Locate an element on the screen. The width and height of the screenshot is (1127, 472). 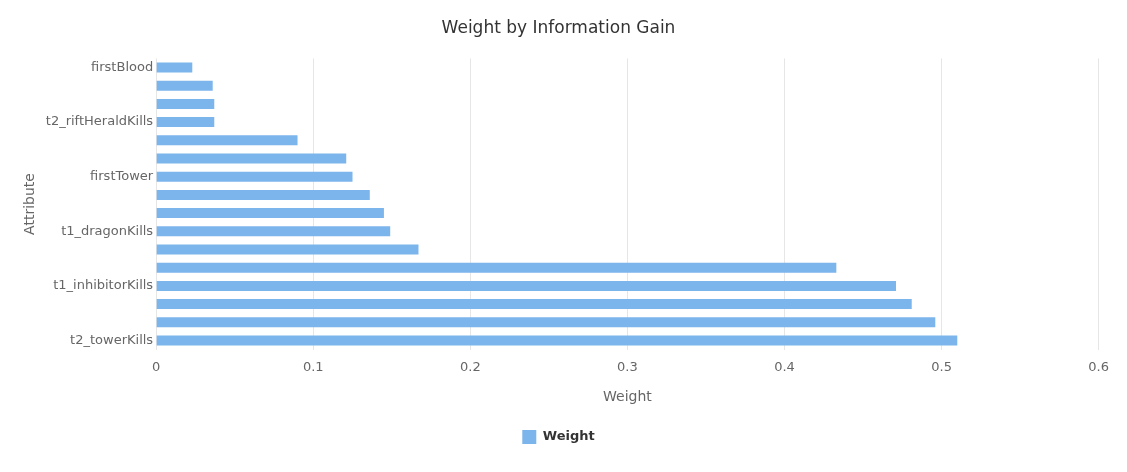
chart-title: Weight by Information Gain is located at coordinates (558, 26).